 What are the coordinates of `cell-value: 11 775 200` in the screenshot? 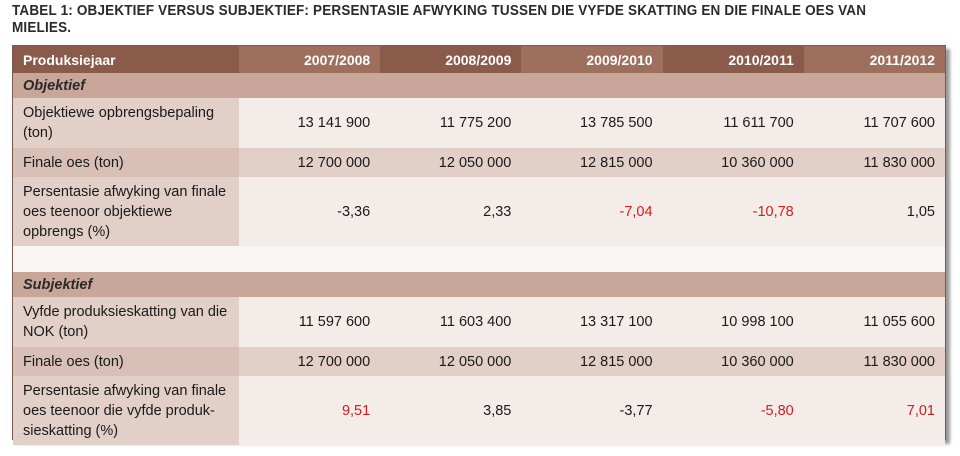 It's located at (451, 123).